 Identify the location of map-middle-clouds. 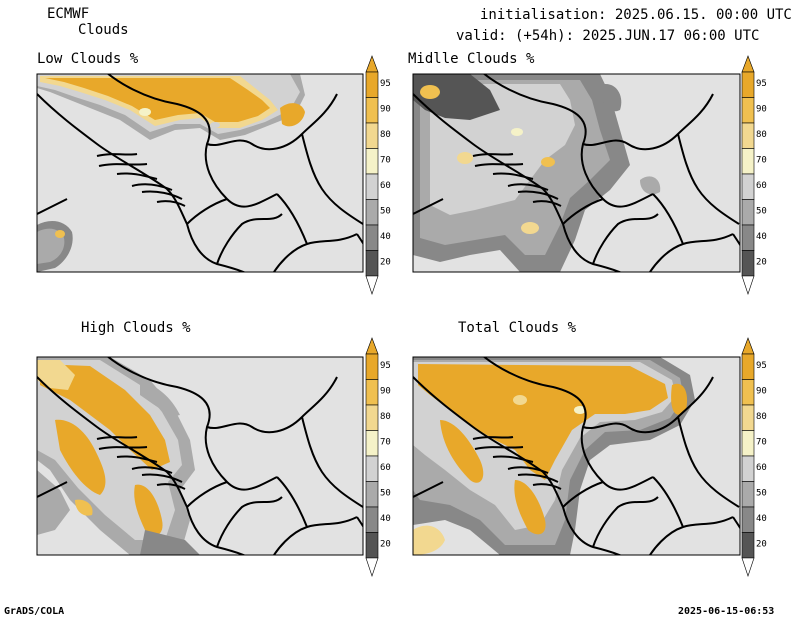
(576, 173).